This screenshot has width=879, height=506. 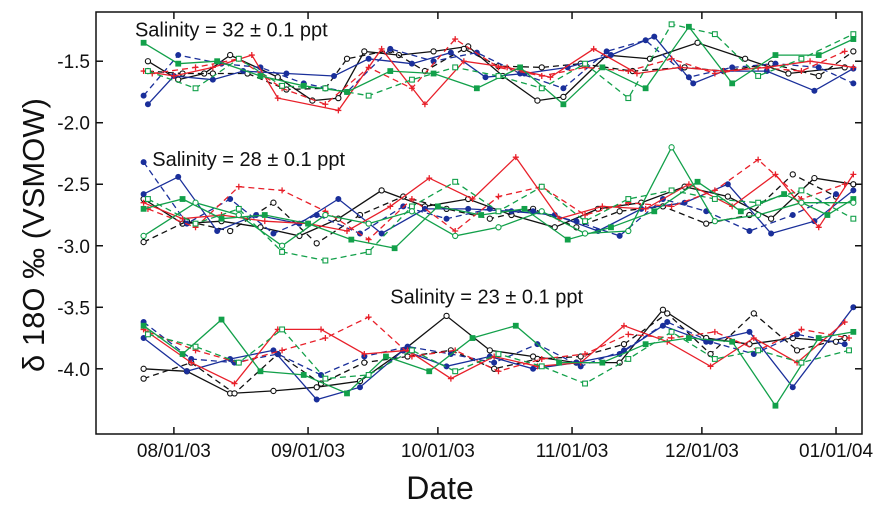 I want to click on series-32-ppt-green-dashed, so click(x=500, y=61).